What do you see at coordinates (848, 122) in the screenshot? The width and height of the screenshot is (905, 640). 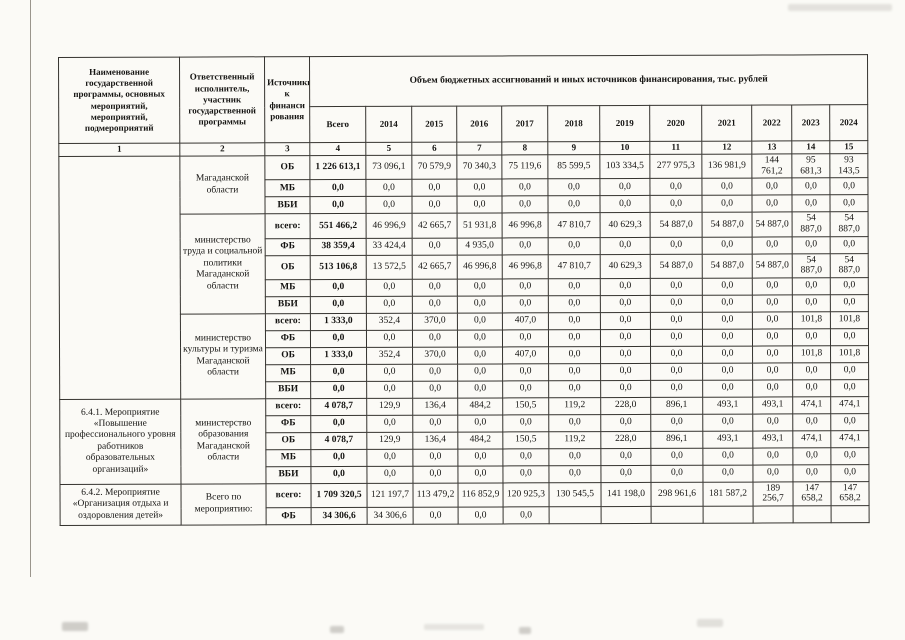 I see `col-header-year-2024: 2024` at bounding box center [848, 122].